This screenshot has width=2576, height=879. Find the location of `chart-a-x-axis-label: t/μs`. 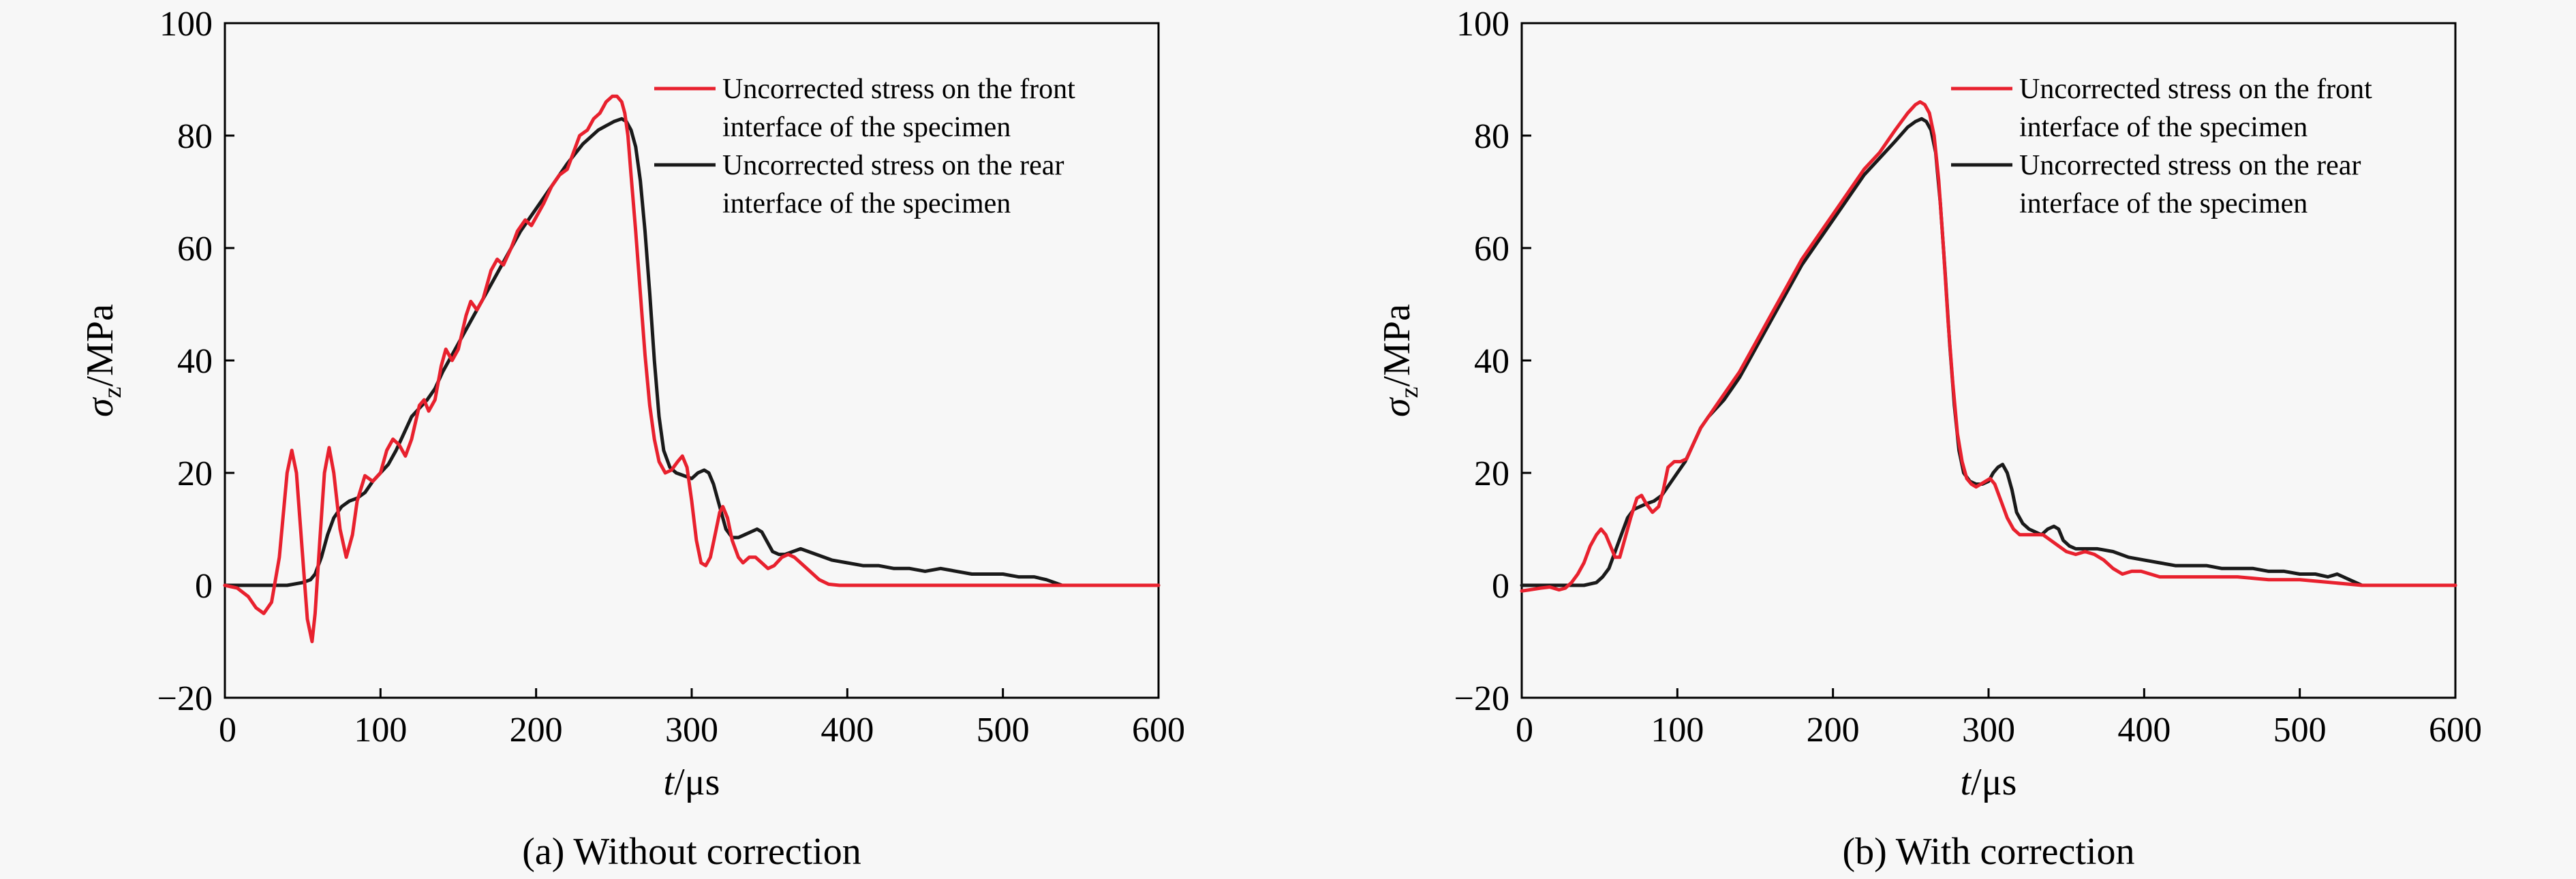

chart-a-x-axis-label: t/μs is located at coordinates (692, 782).